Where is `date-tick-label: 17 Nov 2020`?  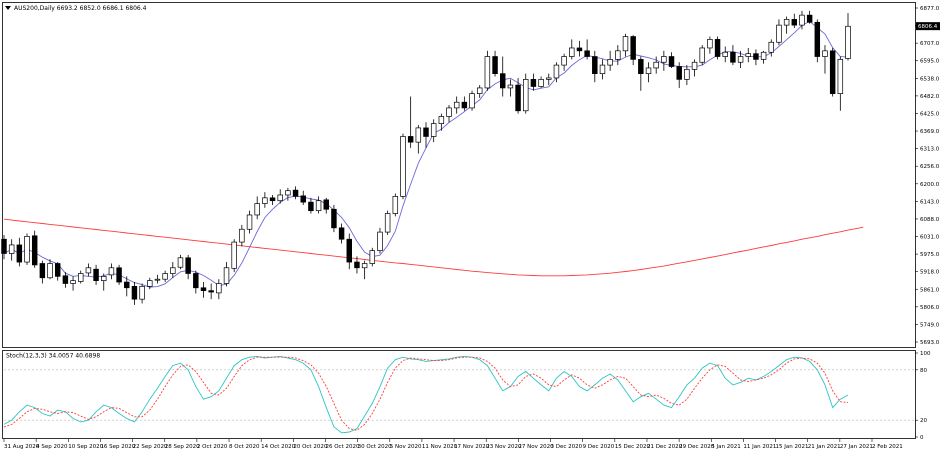
date-tick-label: 17 Nov 2020 is located at coordinates (472, 447).